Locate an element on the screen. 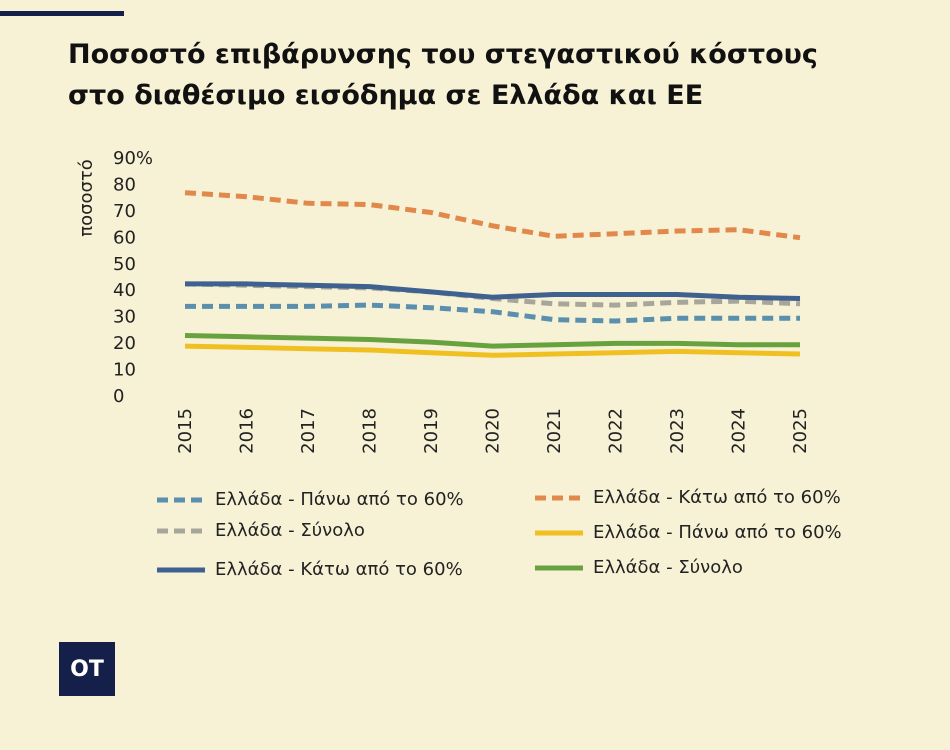 The width and height of the screenshot is (950, 750). top-accent-bar is located at coordinates (62, 13).